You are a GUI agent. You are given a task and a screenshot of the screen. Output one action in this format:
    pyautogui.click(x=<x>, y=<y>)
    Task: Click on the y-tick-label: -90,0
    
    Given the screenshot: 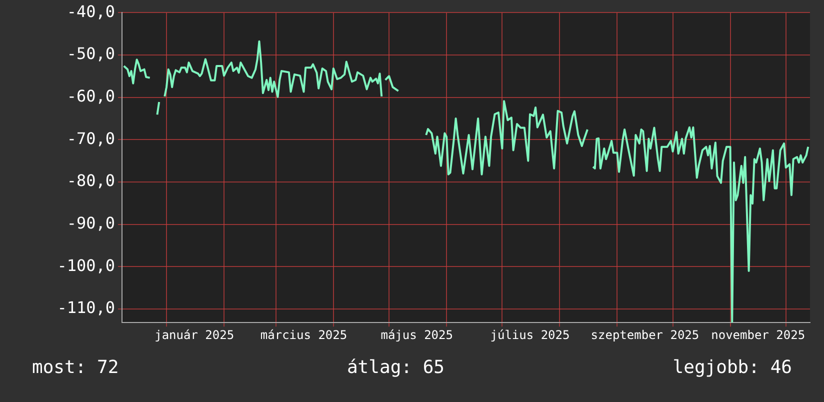 What is the action you would take?
    pyautogui.click(x=90, y=223)
    